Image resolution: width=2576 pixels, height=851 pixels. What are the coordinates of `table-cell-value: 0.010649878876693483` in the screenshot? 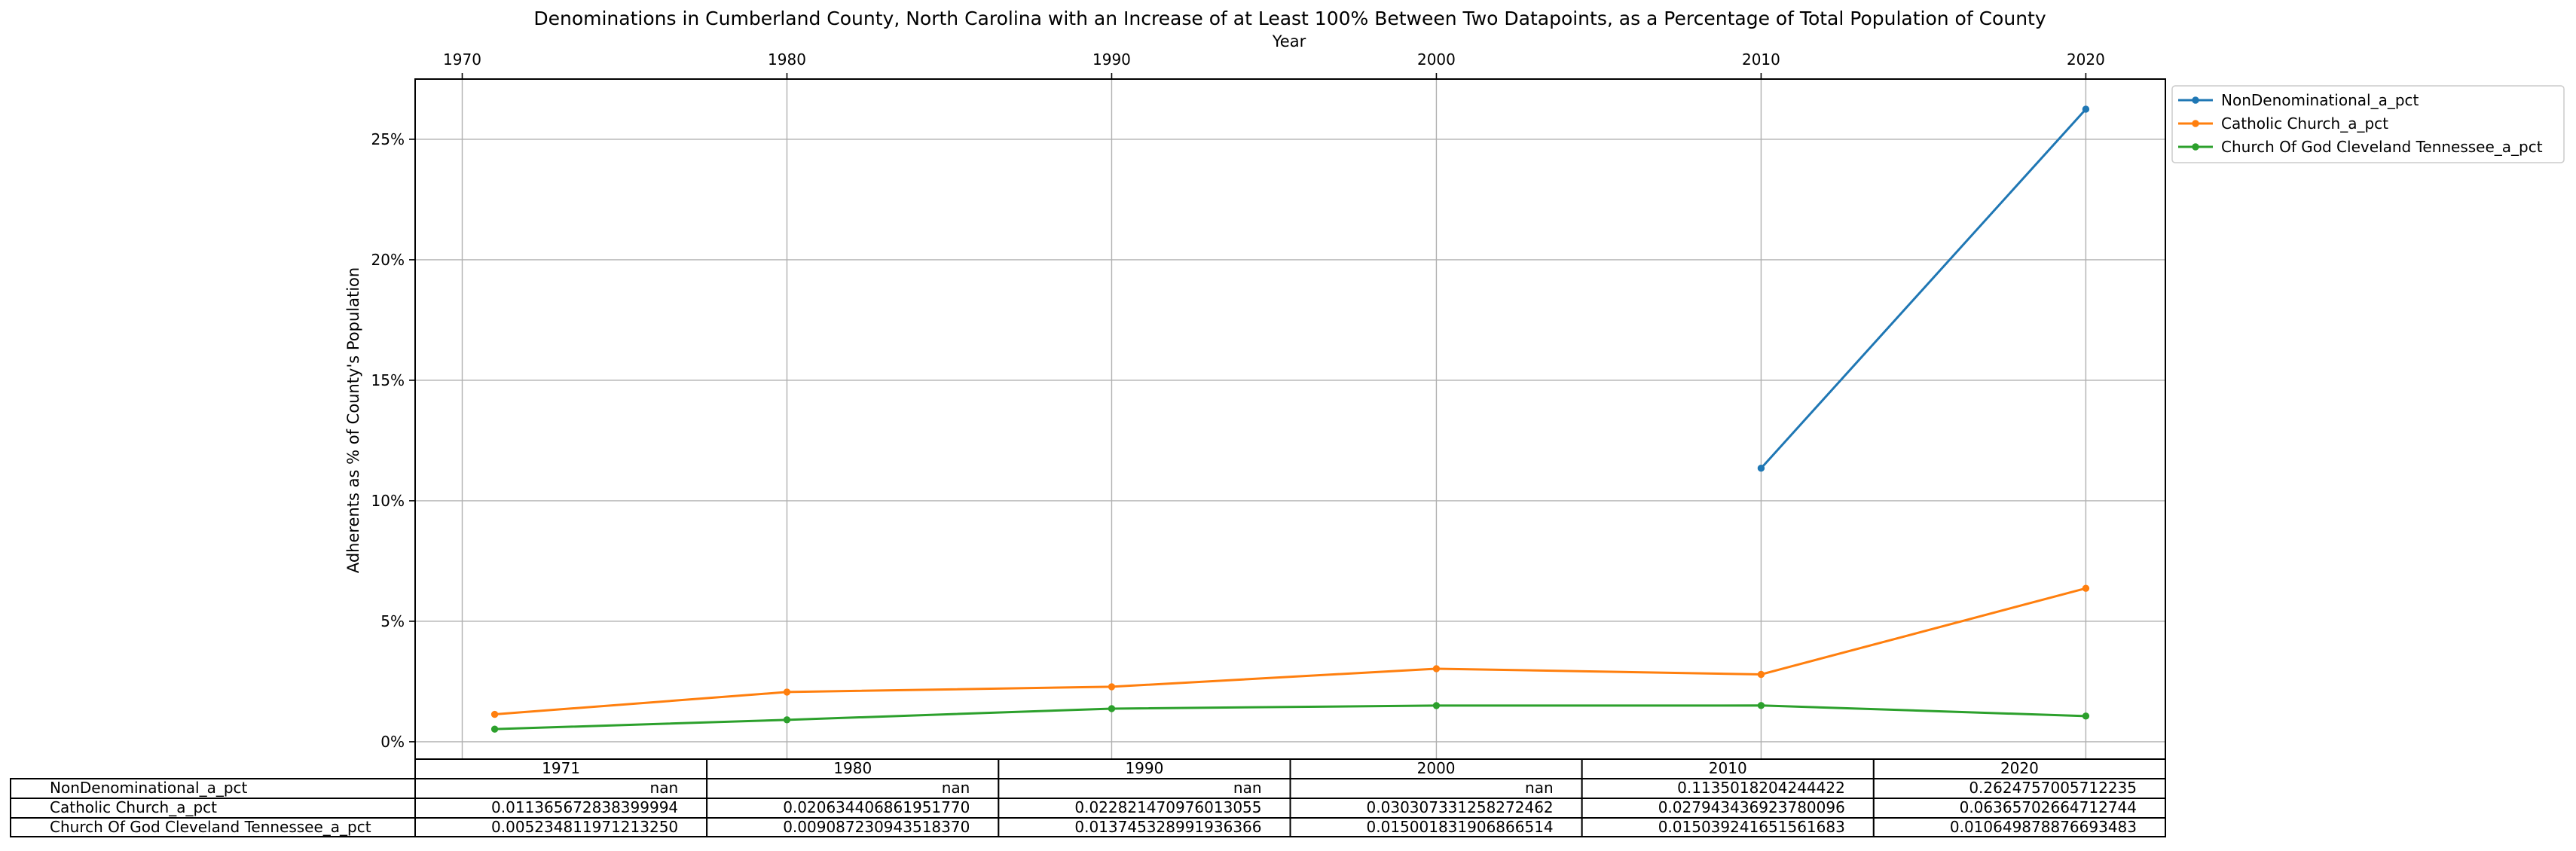 It's located at (2043, 827).